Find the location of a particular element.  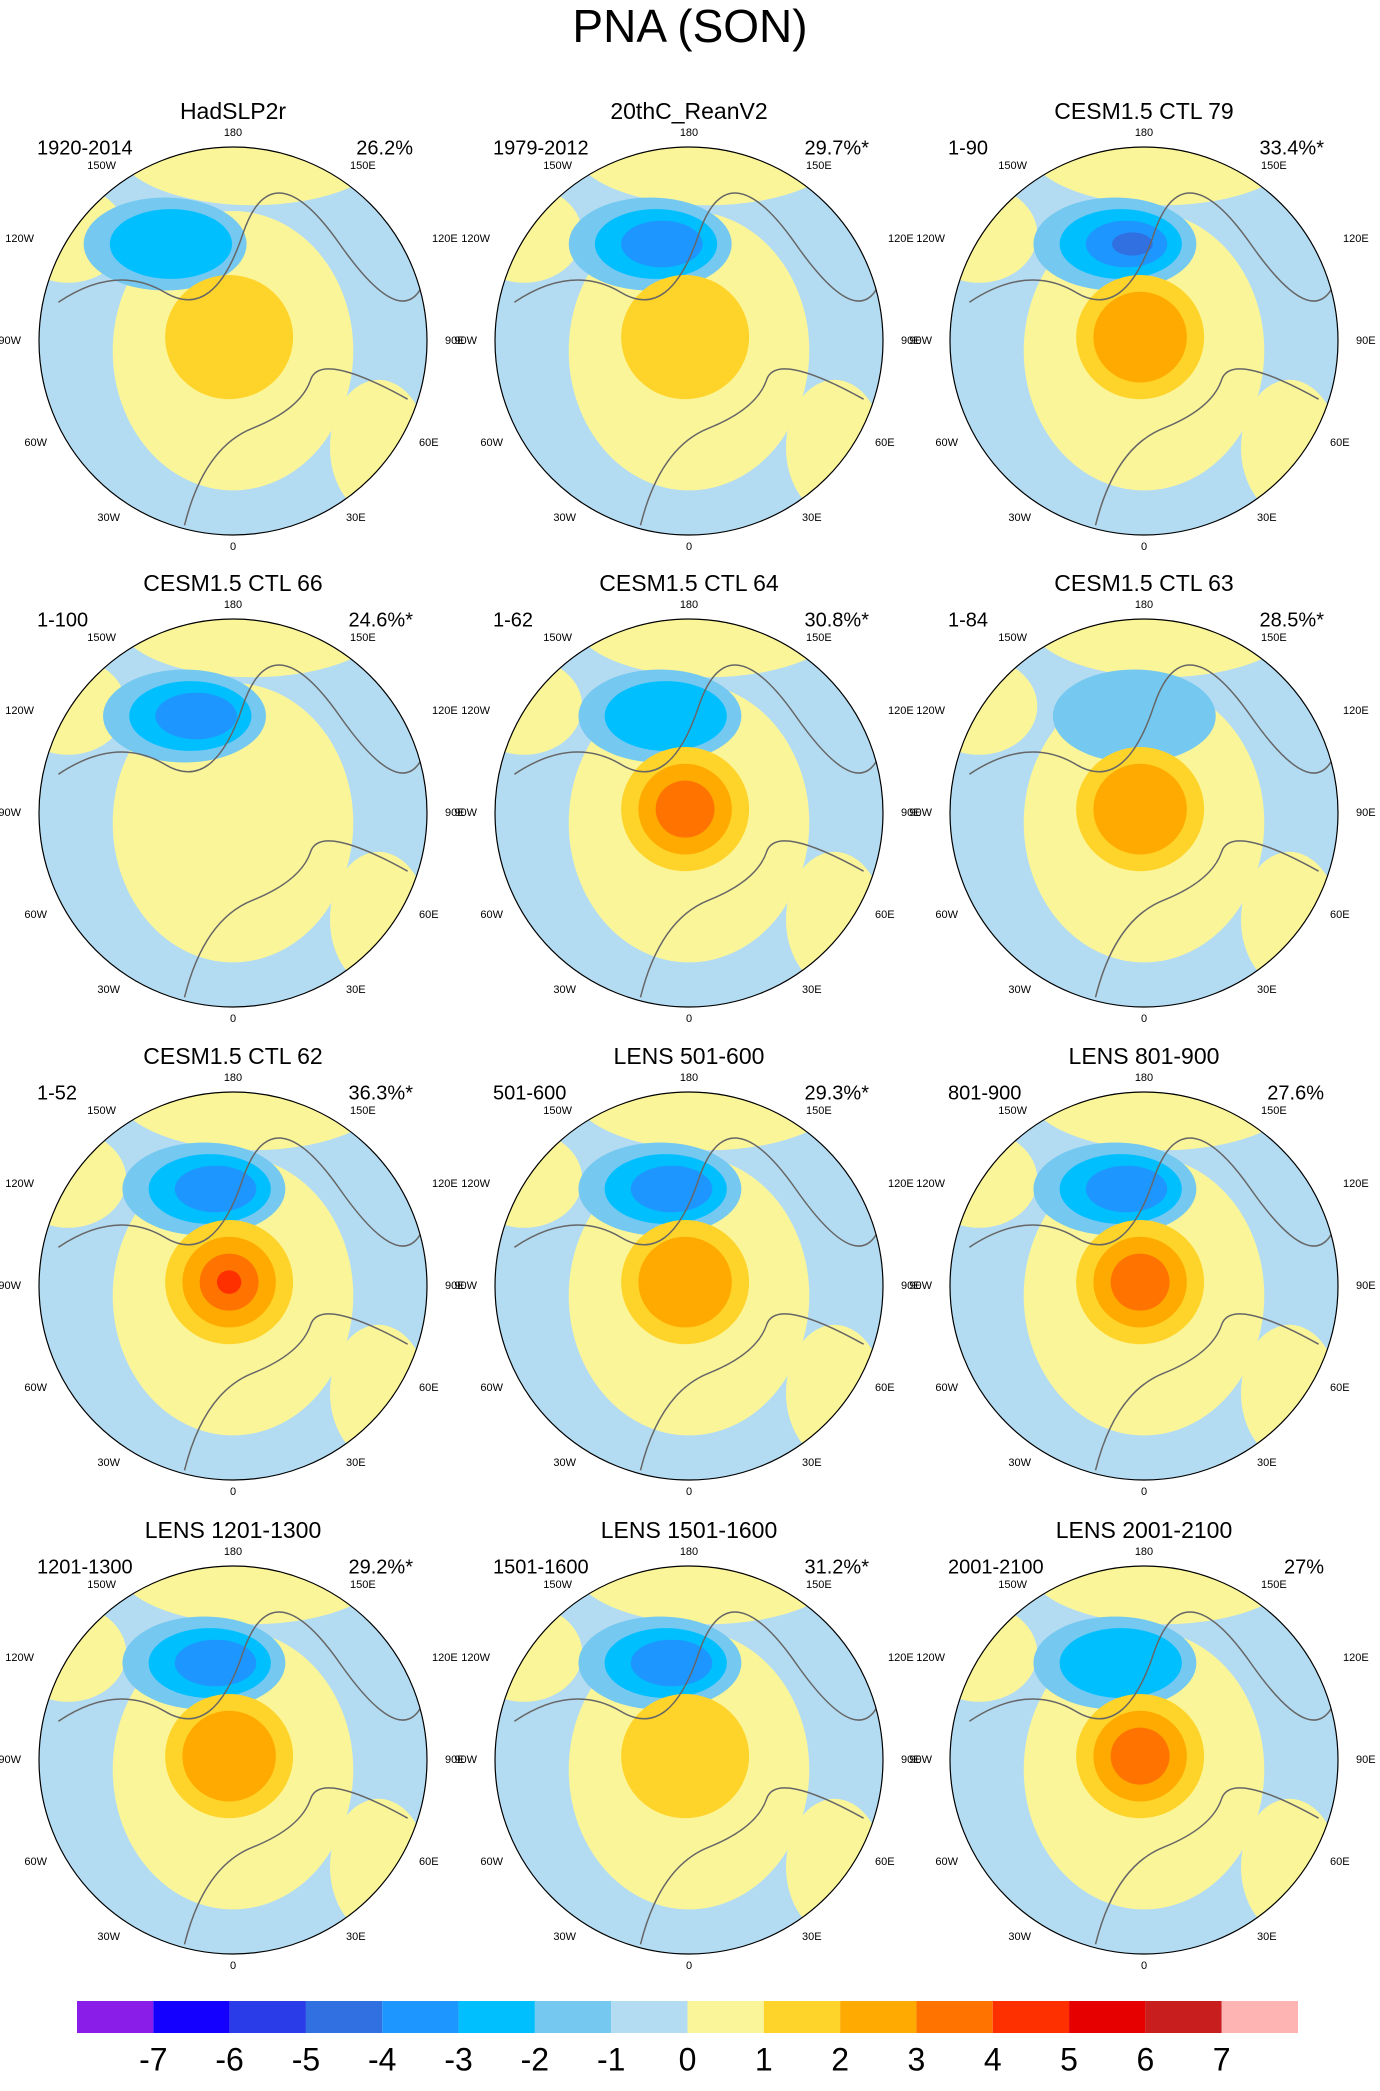

colorbar-label: 1 is located at coordinates (764, 2059).